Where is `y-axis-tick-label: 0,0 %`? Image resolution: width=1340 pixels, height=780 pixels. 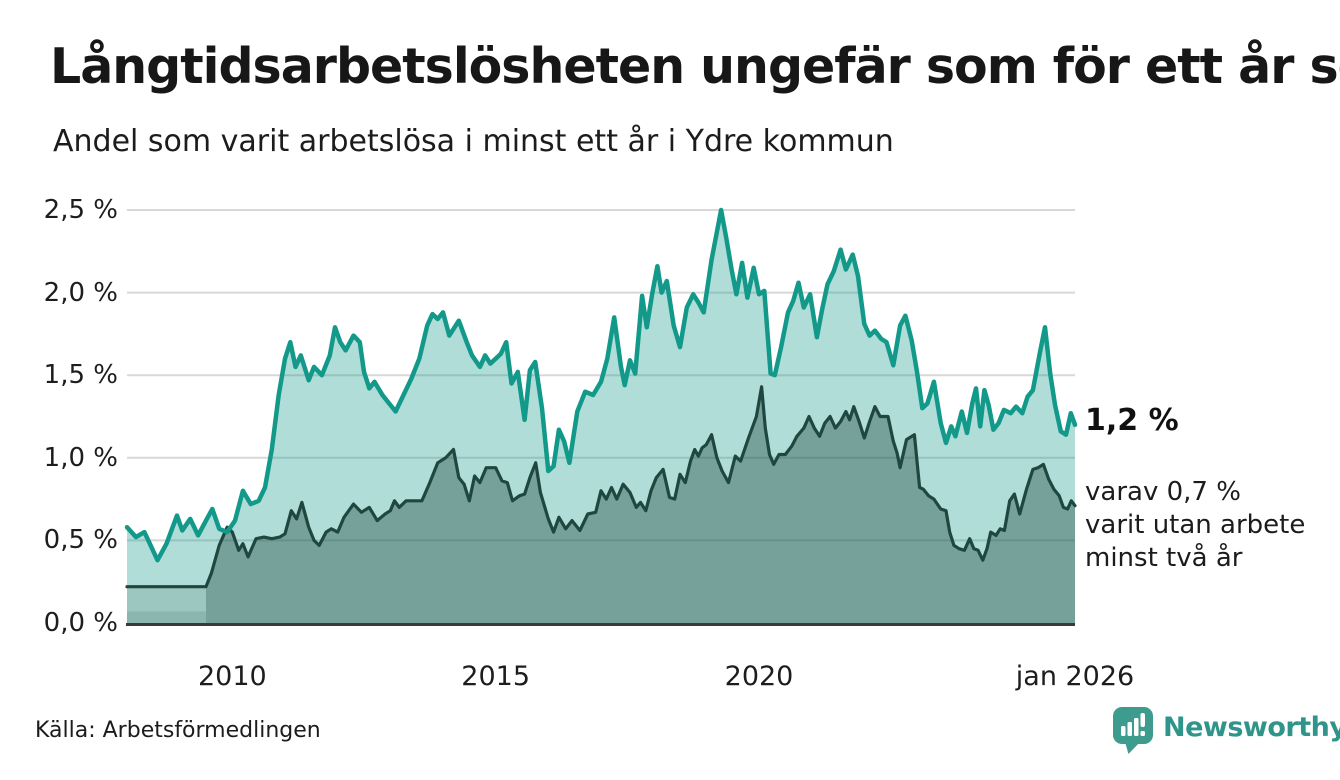 y-axis-tick-label: 0,0 % is located at coordinates (80, 623).